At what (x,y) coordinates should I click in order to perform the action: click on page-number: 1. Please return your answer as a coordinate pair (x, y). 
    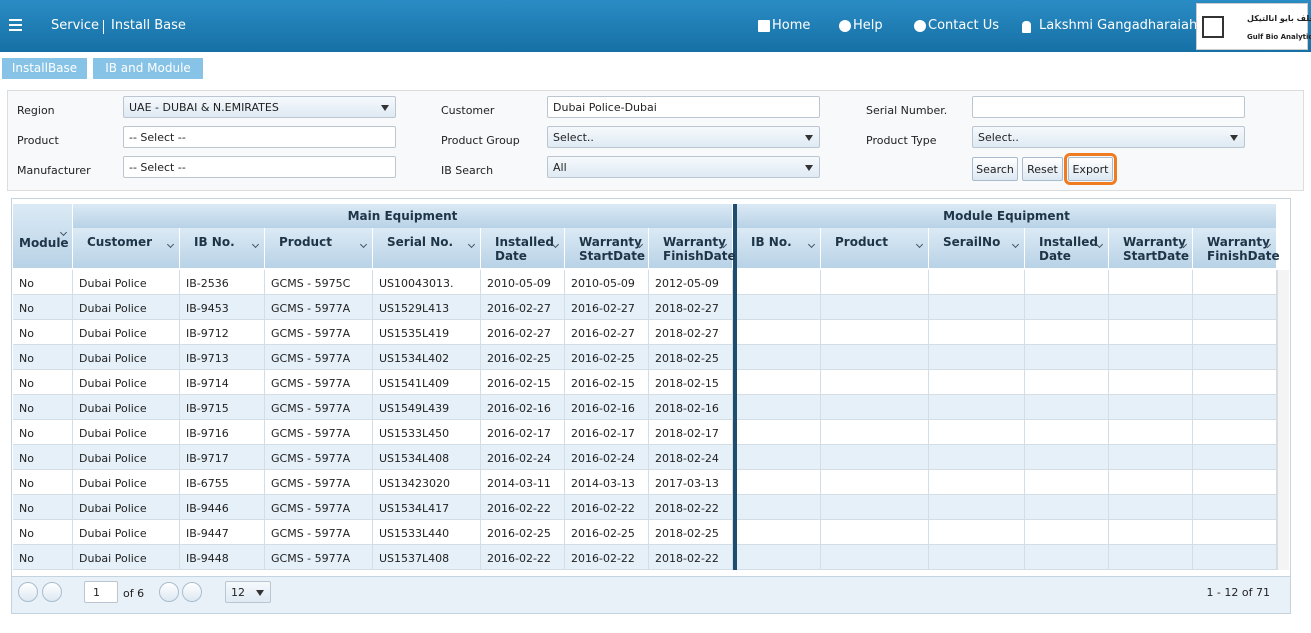
    Looking at the image, I should click on (96, 592).